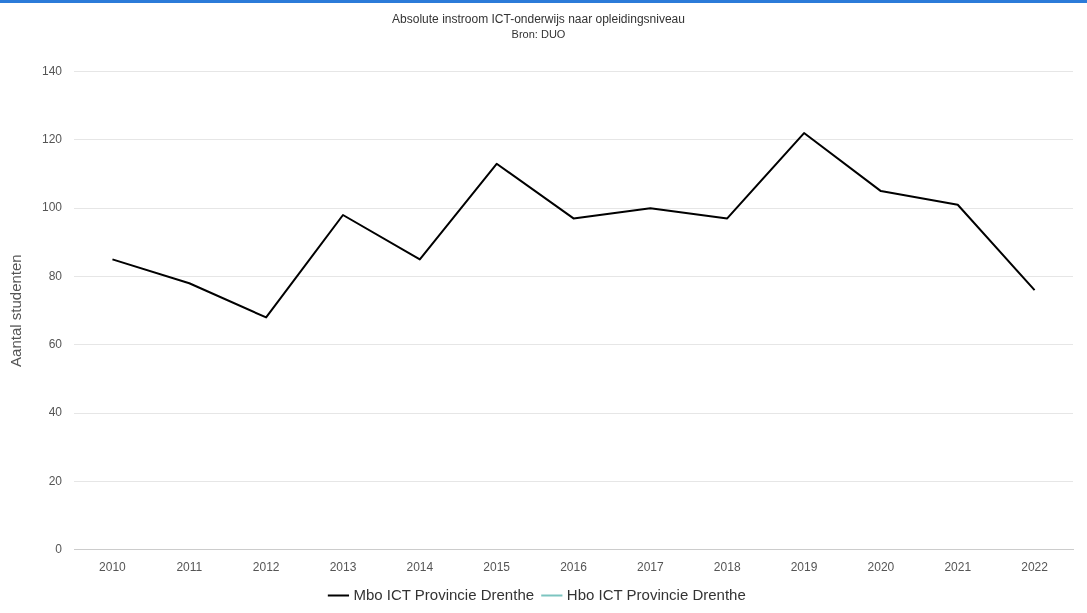 Image resolution: width=1087 pixels, height=613 pixels. What do you see at coordinates (55, 344) in the screenshot?
I see `y-tick-label: 60` at bounding box center [55, 344].